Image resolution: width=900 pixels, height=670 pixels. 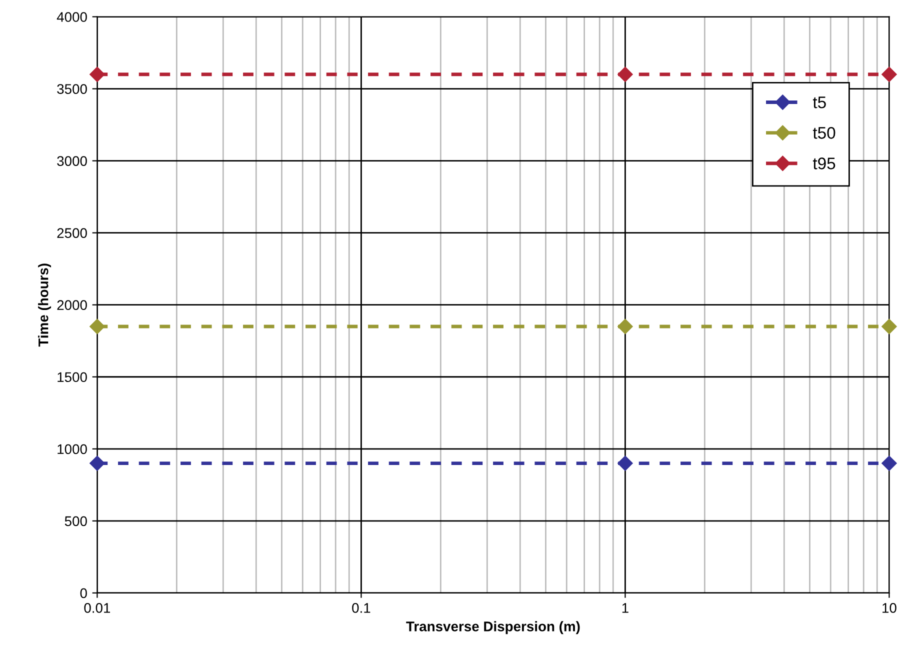 What do you see at coordinates (75, 521) in the screenshot?
I see `y-tick-label: 500` at bounding box center [75, 521].